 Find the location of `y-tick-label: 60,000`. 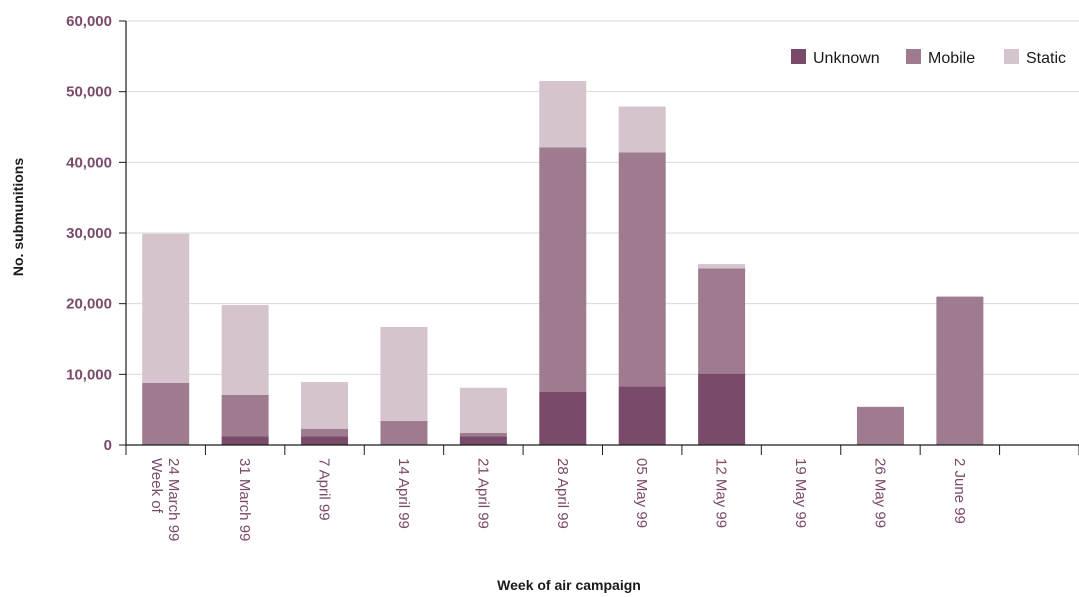

y-tick-label: 60,000 is located at coordinates (89, 21).